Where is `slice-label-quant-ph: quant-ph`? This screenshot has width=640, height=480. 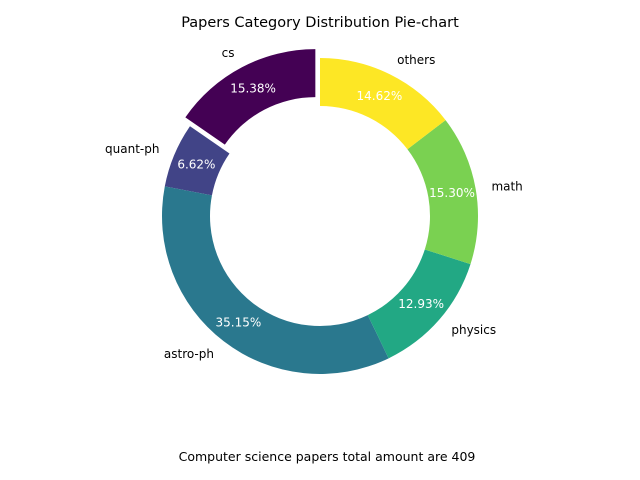 slice-label-quant-ph: quant-ph is located at coordinates (132, 149).